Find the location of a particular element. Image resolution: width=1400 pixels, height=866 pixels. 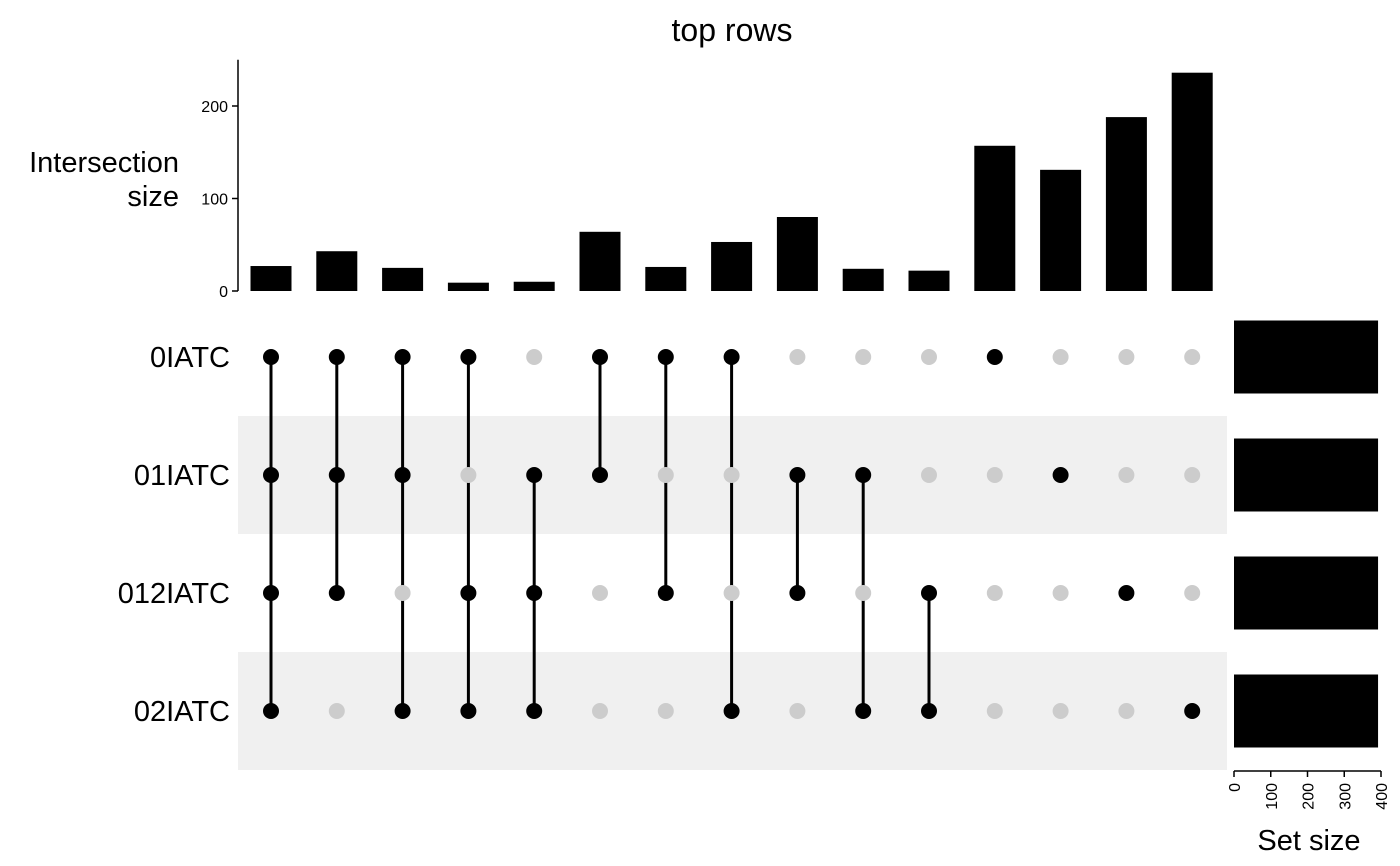

chart-title: top rows is located at coordinates (732, 30).